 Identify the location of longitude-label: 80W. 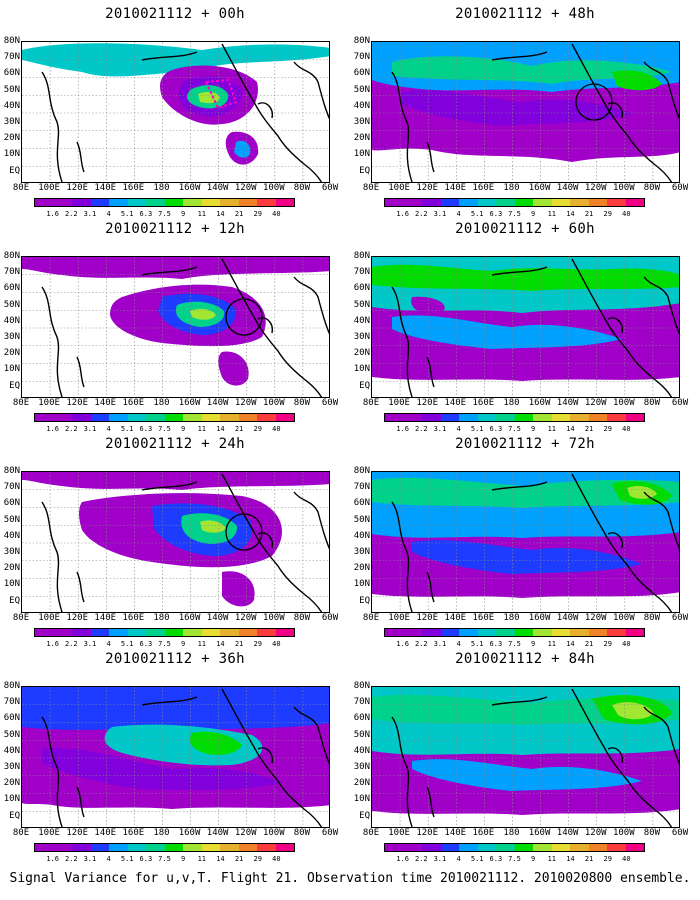
(302, 618).